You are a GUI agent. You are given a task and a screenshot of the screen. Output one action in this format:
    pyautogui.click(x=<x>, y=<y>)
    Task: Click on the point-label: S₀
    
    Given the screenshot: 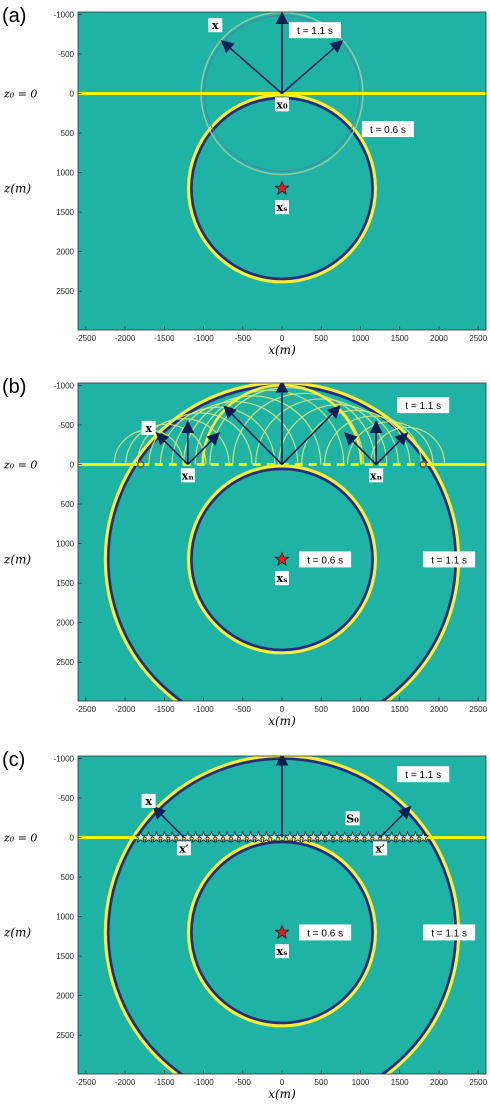 What is the action you would take?
    pyautogui.click(x=352, y=818)
    